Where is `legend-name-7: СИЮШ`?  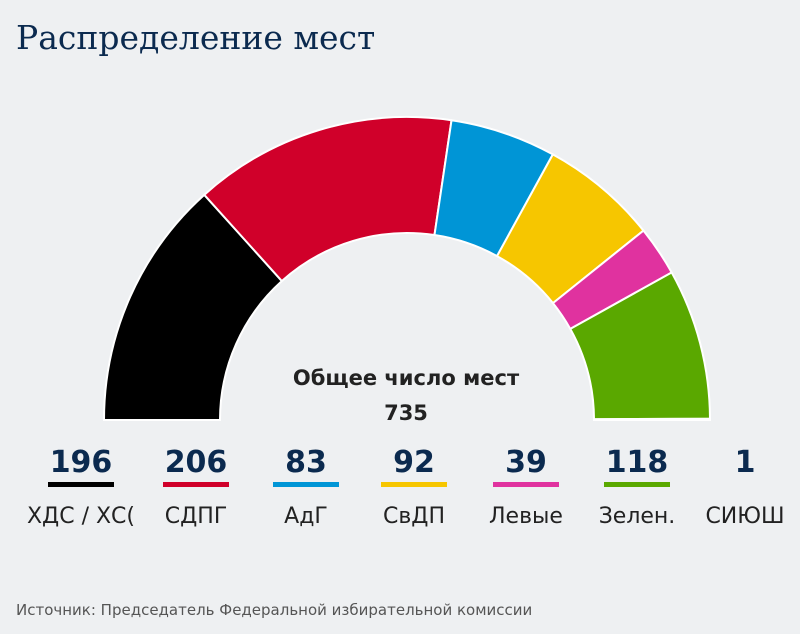 legend-name-7: СИЮШ is located at coordinates (744, 516).